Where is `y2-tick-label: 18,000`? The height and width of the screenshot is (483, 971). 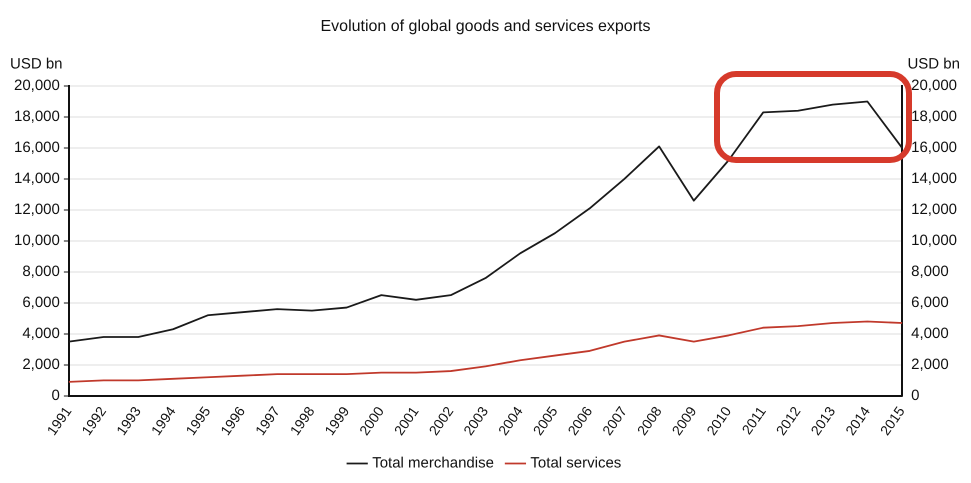 y2-tick-label: 18,000 is located at coordinates (934, 117).